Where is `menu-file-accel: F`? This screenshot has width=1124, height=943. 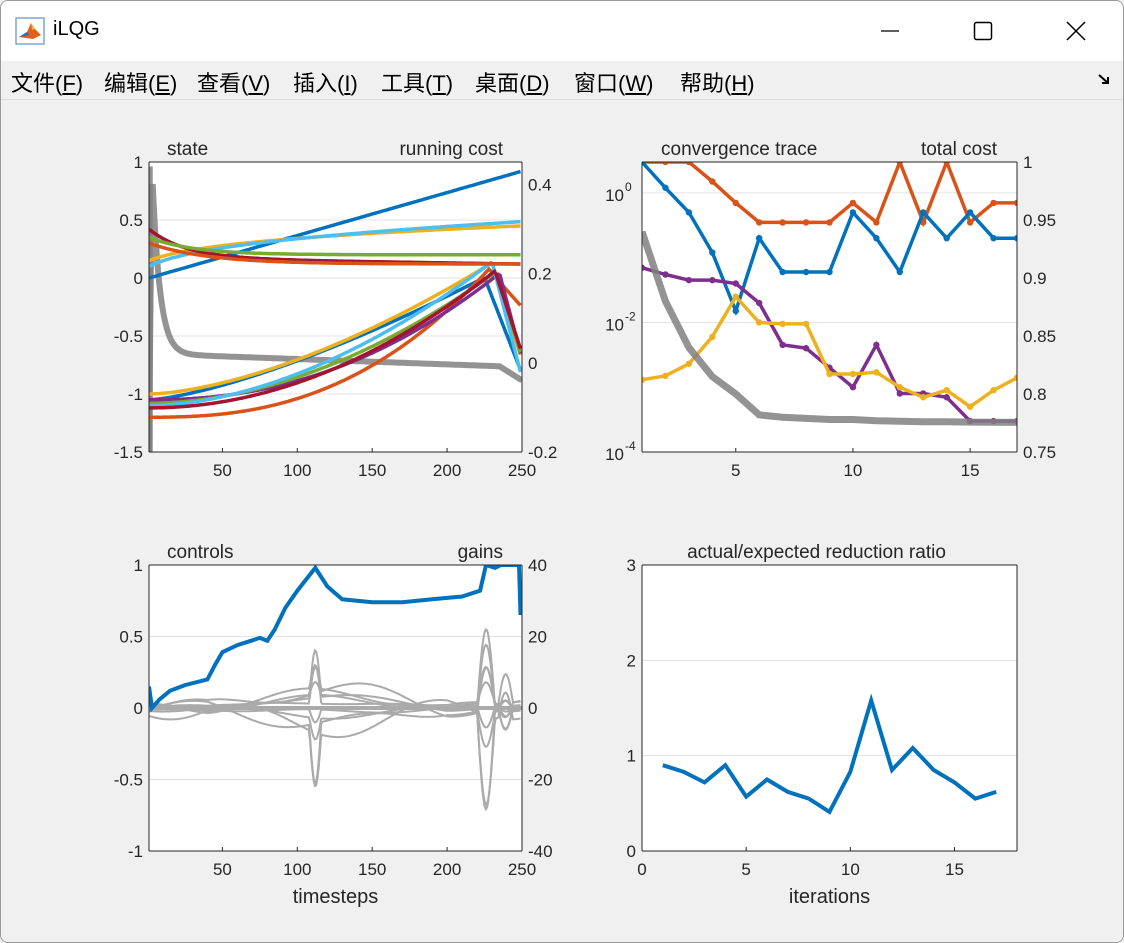
menu-file-accel: F is located at coordinates (69, 83).